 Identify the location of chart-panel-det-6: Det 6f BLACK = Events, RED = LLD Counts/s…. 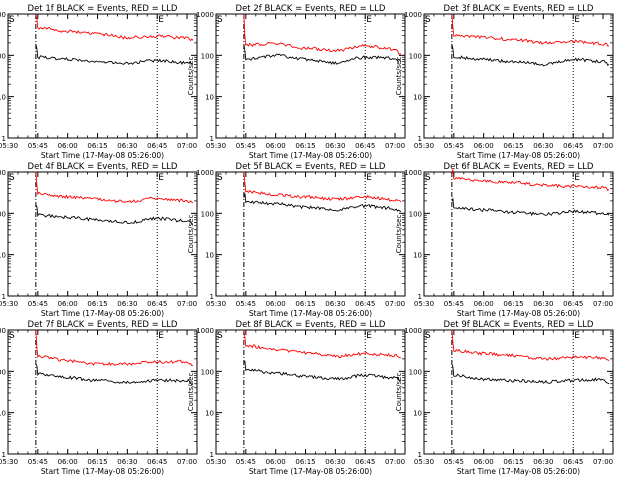
(504, 240).